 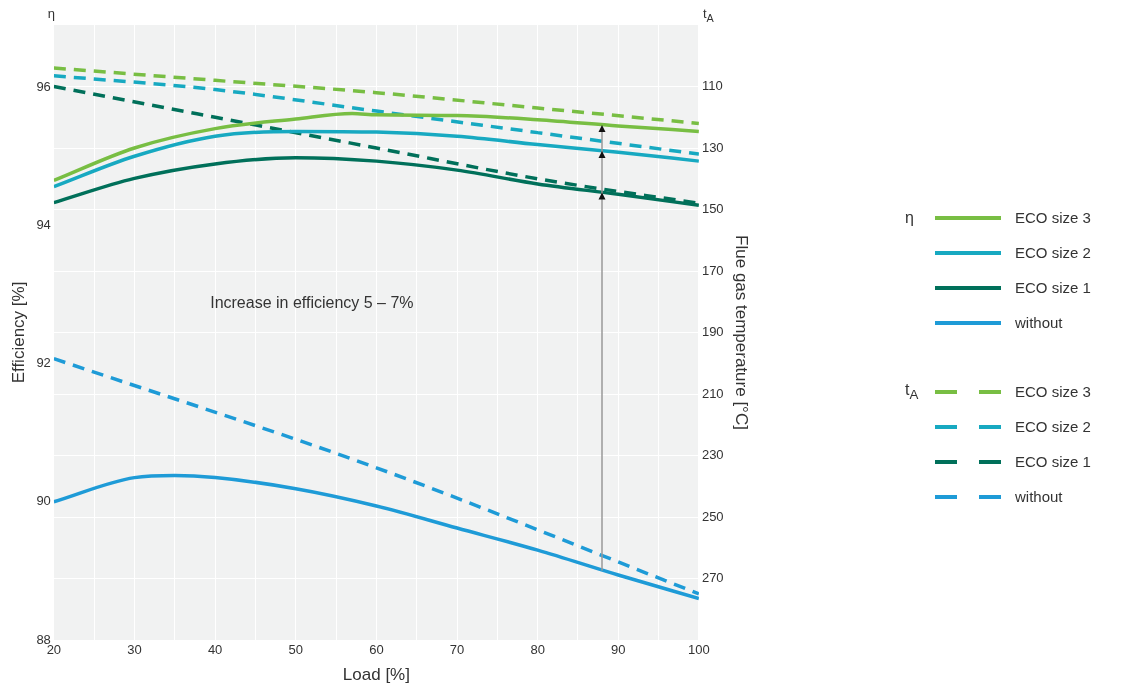 What do you see at coordinates (134, 650) in the screenshot?
I see `x-tick-label: 30` at bounding box center [134, 650].